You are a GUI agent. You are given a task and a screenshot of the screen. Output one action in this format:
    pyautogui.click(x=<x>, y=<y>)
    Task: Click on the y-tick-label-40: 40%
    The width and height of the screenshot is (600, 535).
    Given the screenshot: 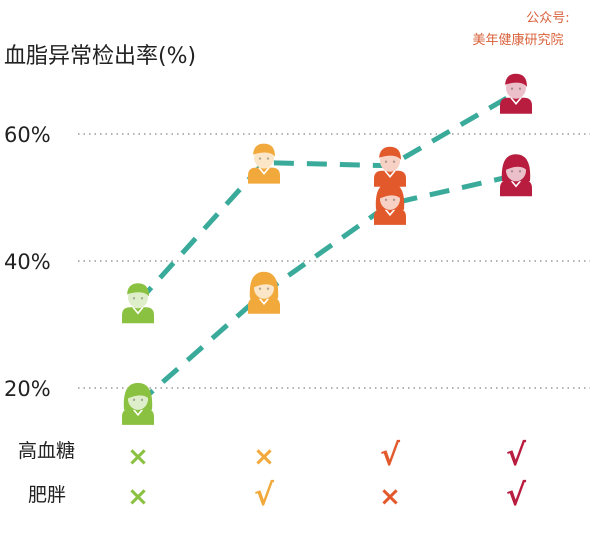 What is the action you would take?
    pyautogui.click(x=27, y=262)
    